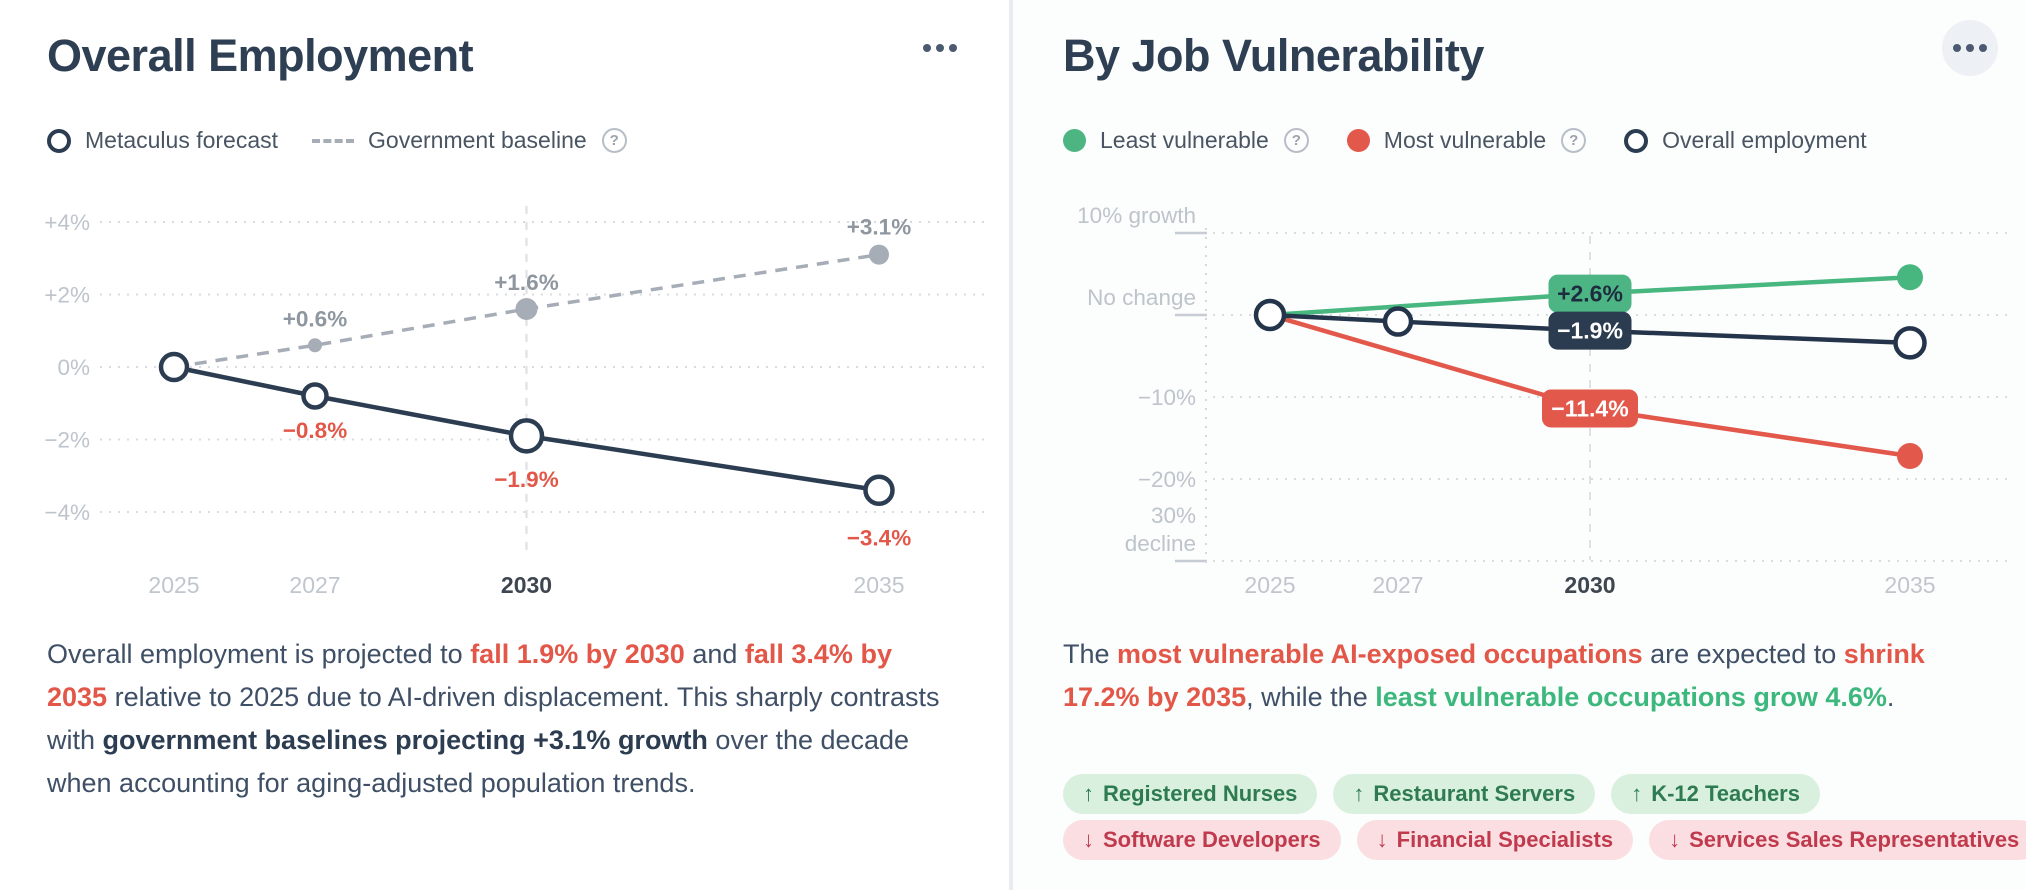  I want to click on page-title: Overall Employment, so click(260, 55).